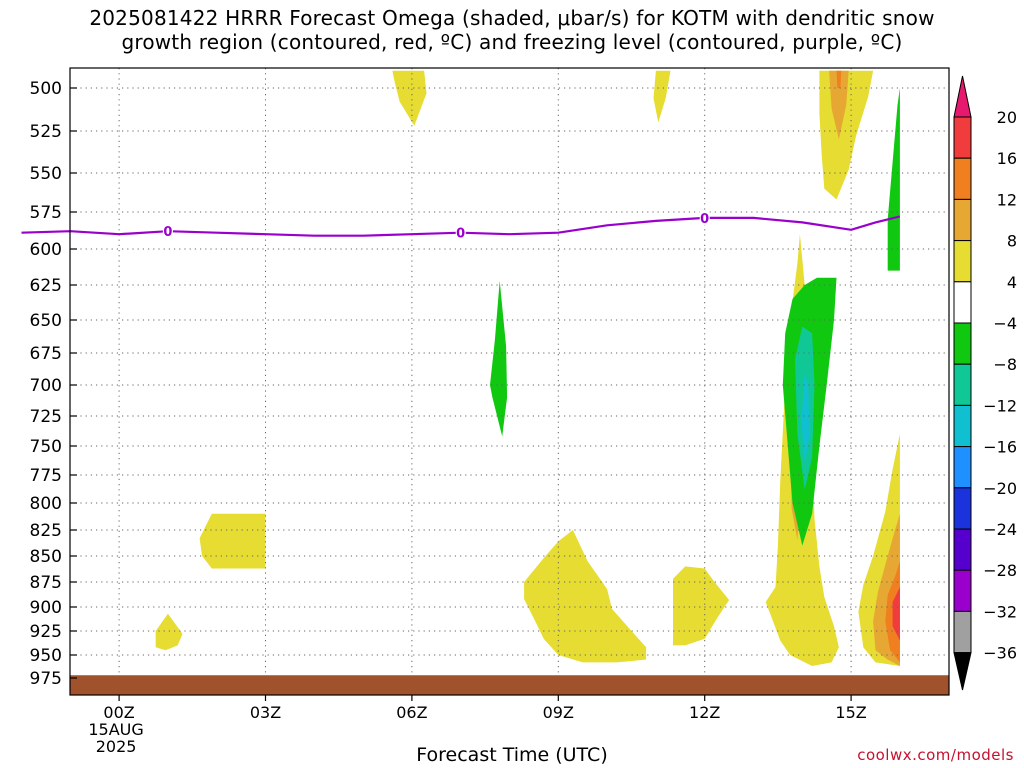  Describe the element at coordinates (118, 712) in the screenshot. I see `x-tick-label: 00Z` at that location.